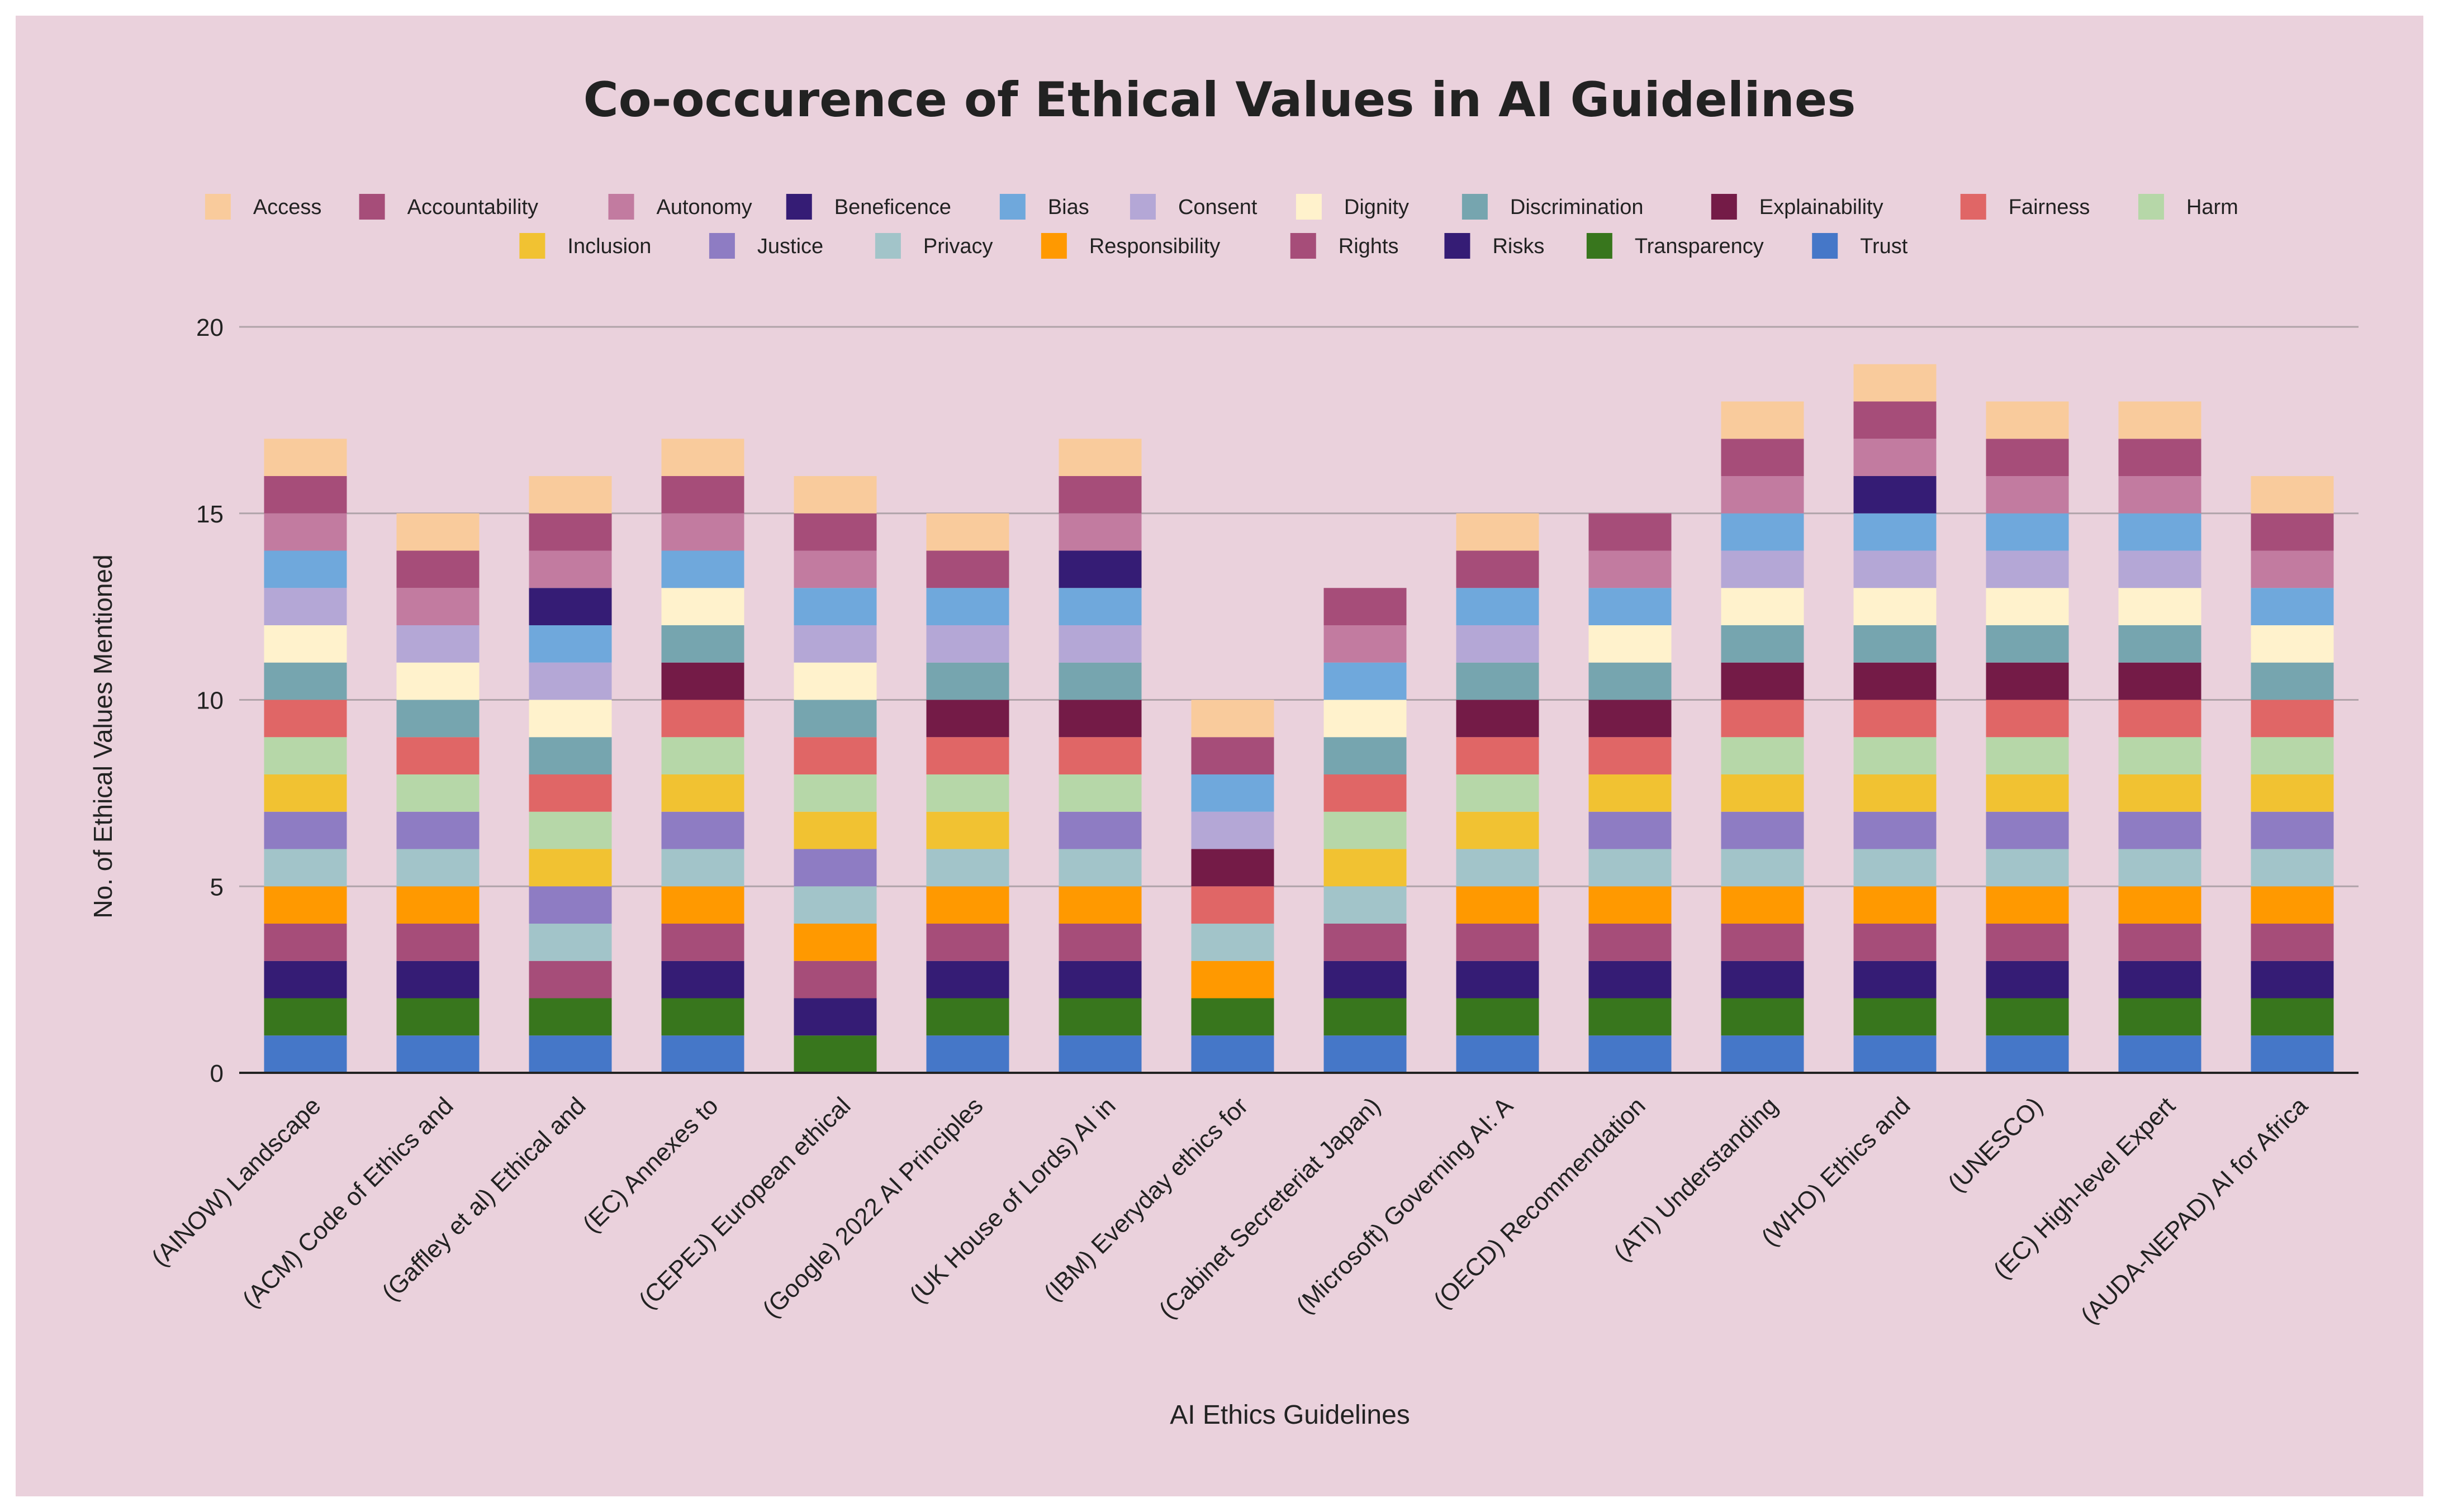 The image size is (2439, 1512). I want to click on legend-swatch-autonomy, so click(621, 207).